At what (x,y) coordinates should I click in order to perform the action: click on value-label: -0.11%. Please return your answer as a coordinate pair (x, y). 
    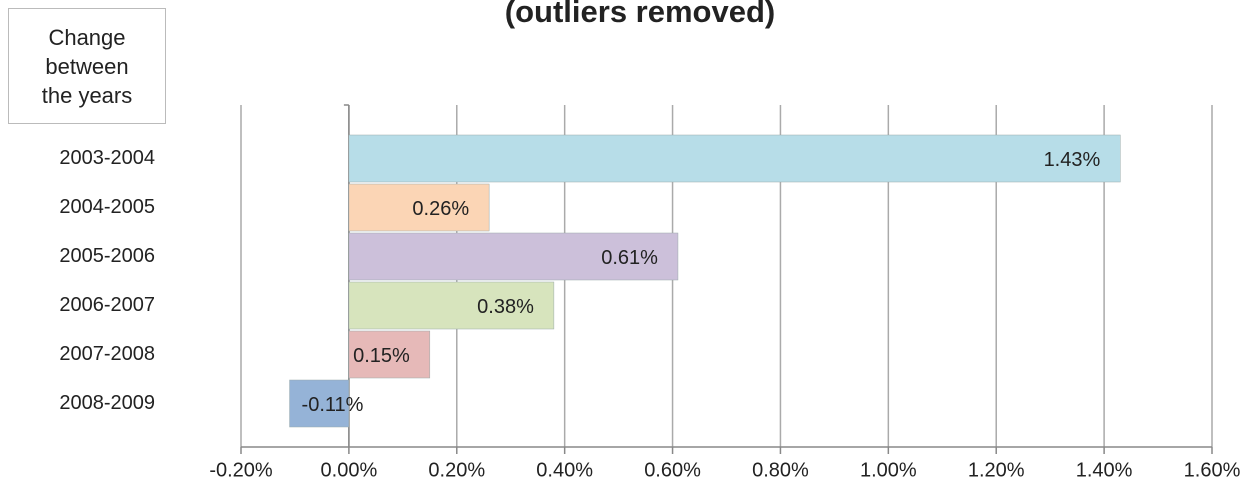
    Looking at the image, I should click on (333, 405).